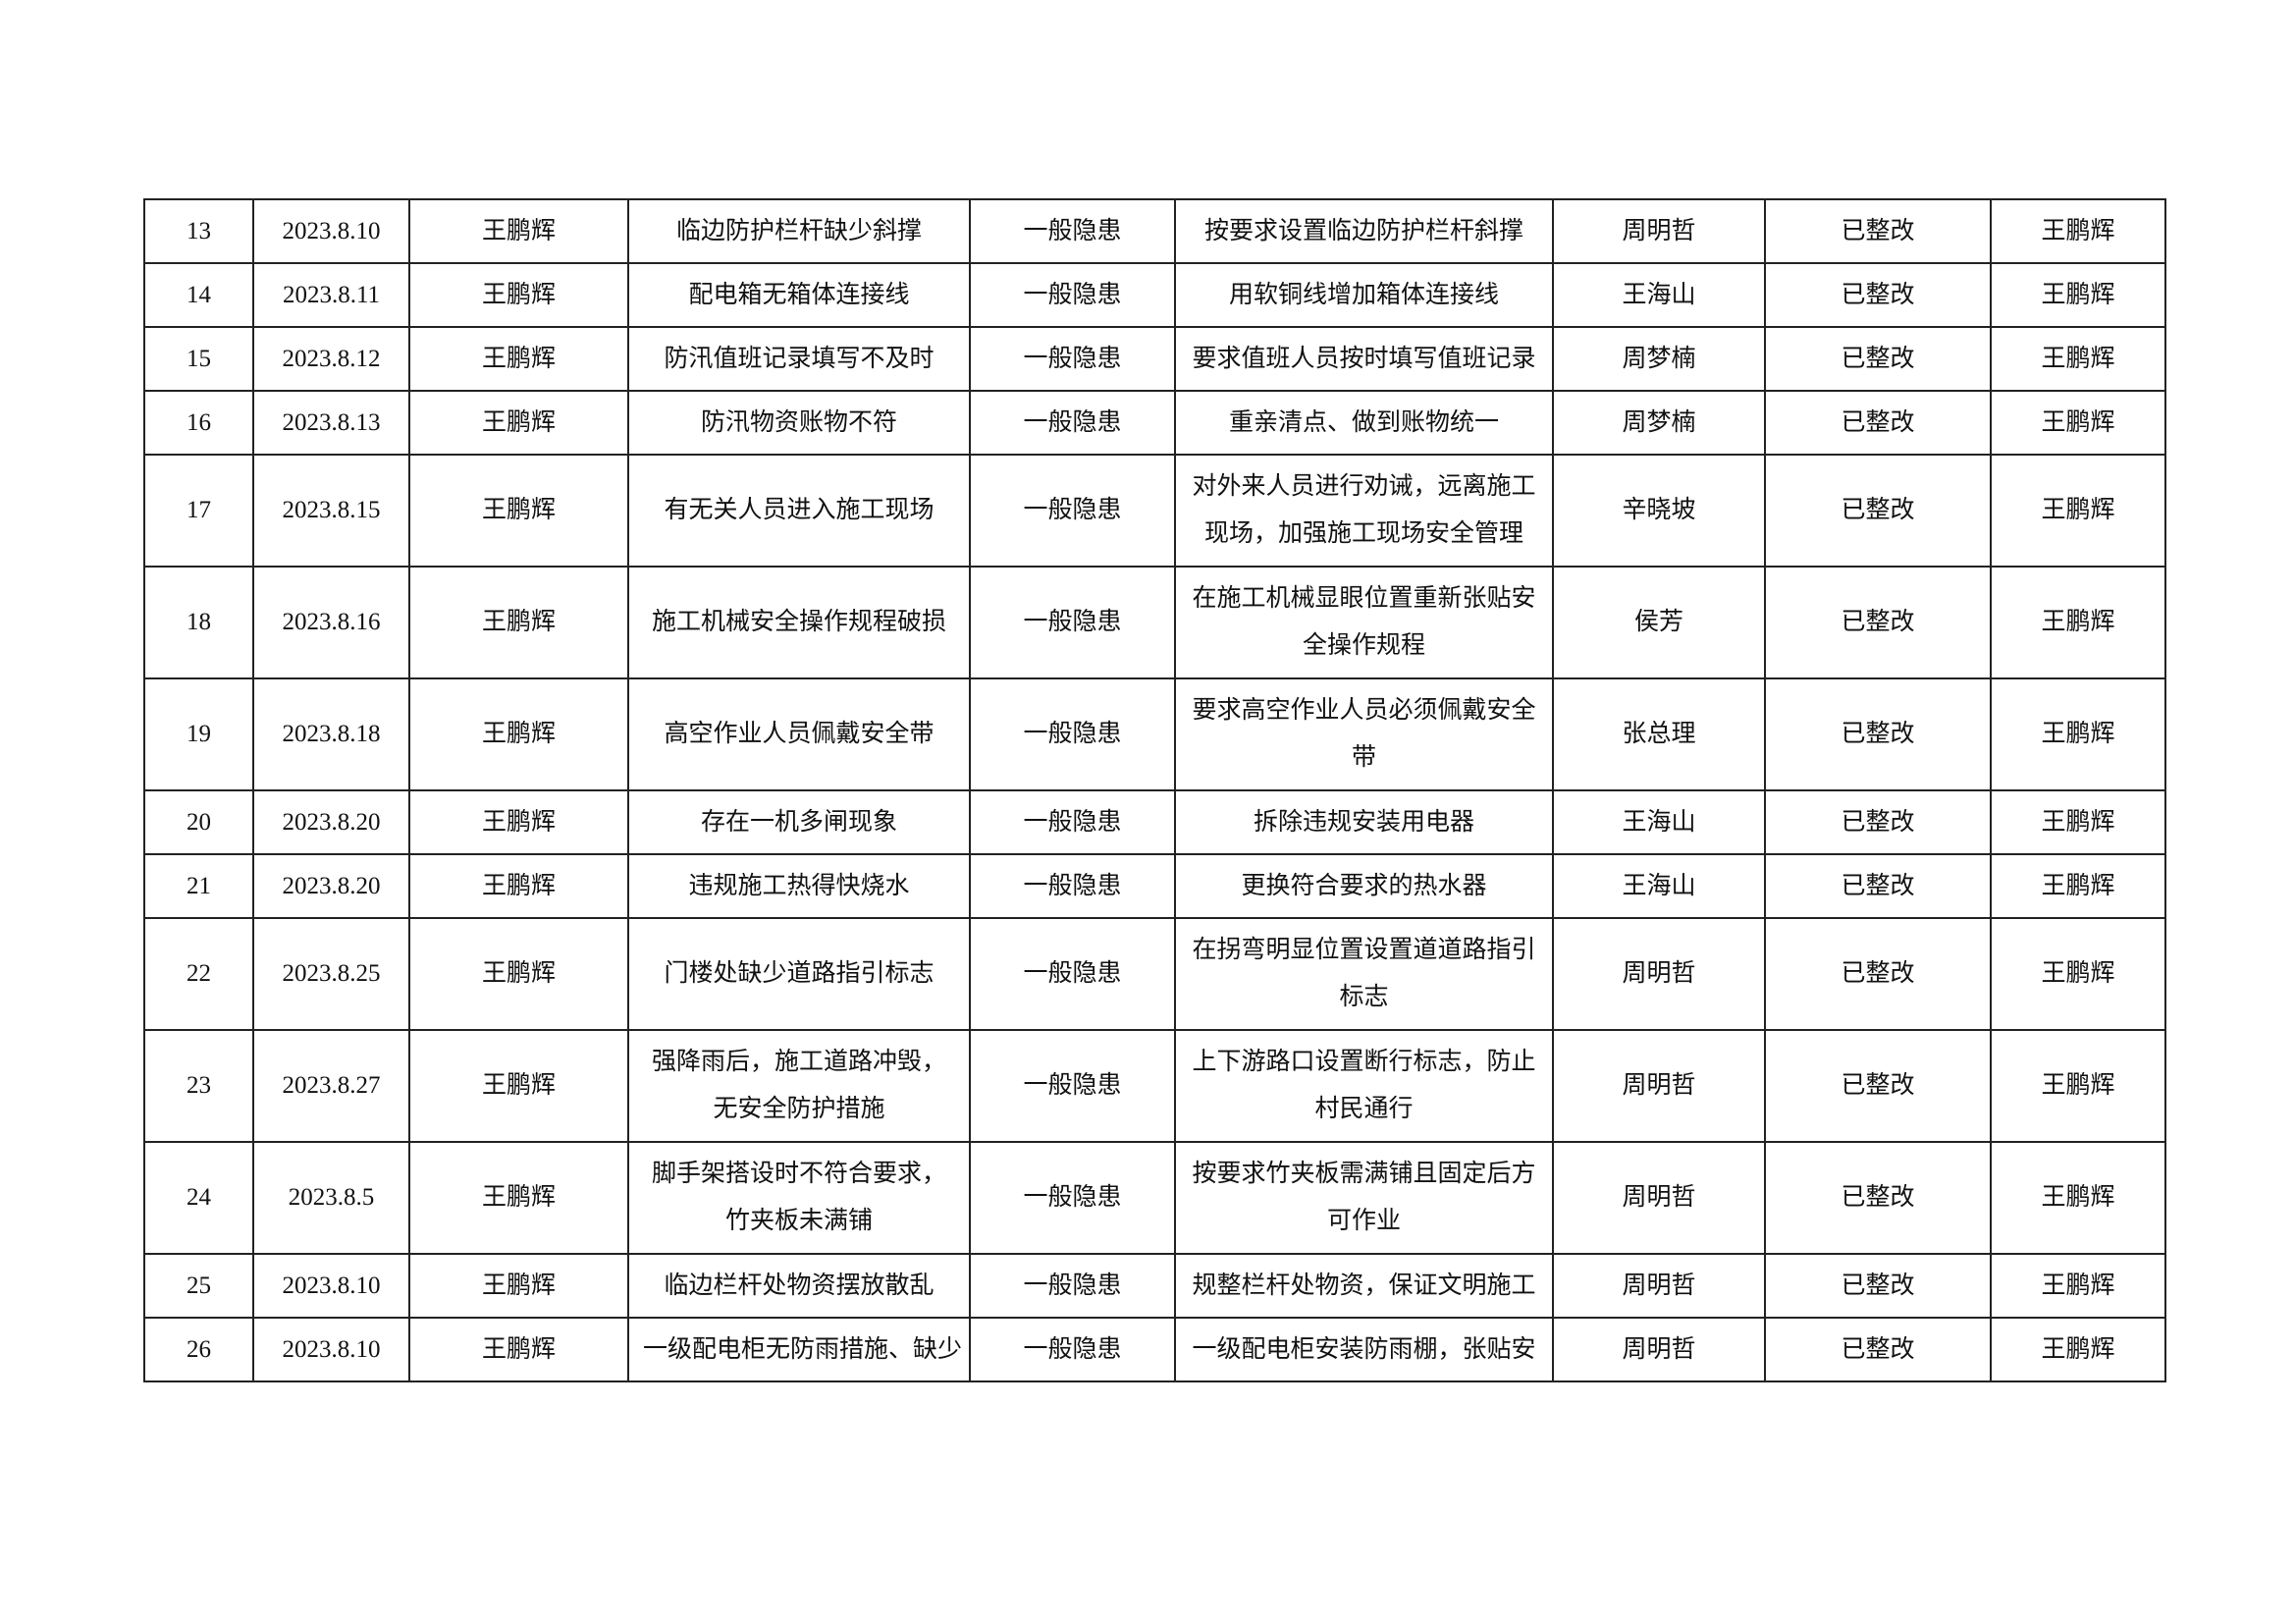 Image resolution: width=2296 pixels, height=1624 pixels. What do you see at coordinates (1364, 359) in the screenshot?
I see `rectification-measure-cell: 要求值班人员按时填写值班记录` at bounding box center [1364, 359].